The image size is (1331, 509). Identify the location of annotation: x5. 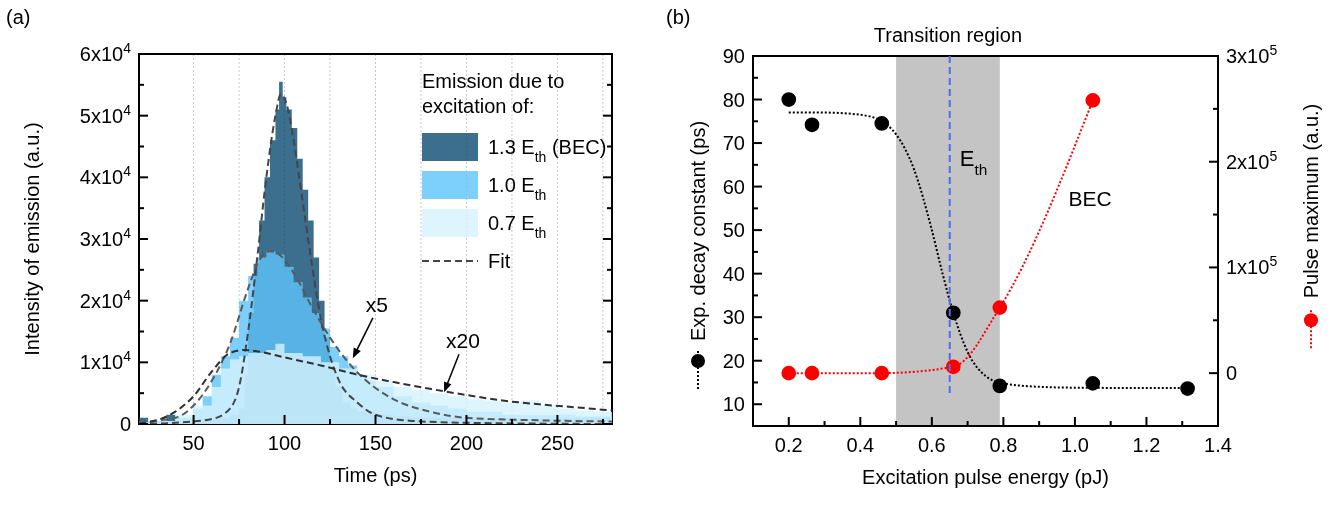
(377, 304).